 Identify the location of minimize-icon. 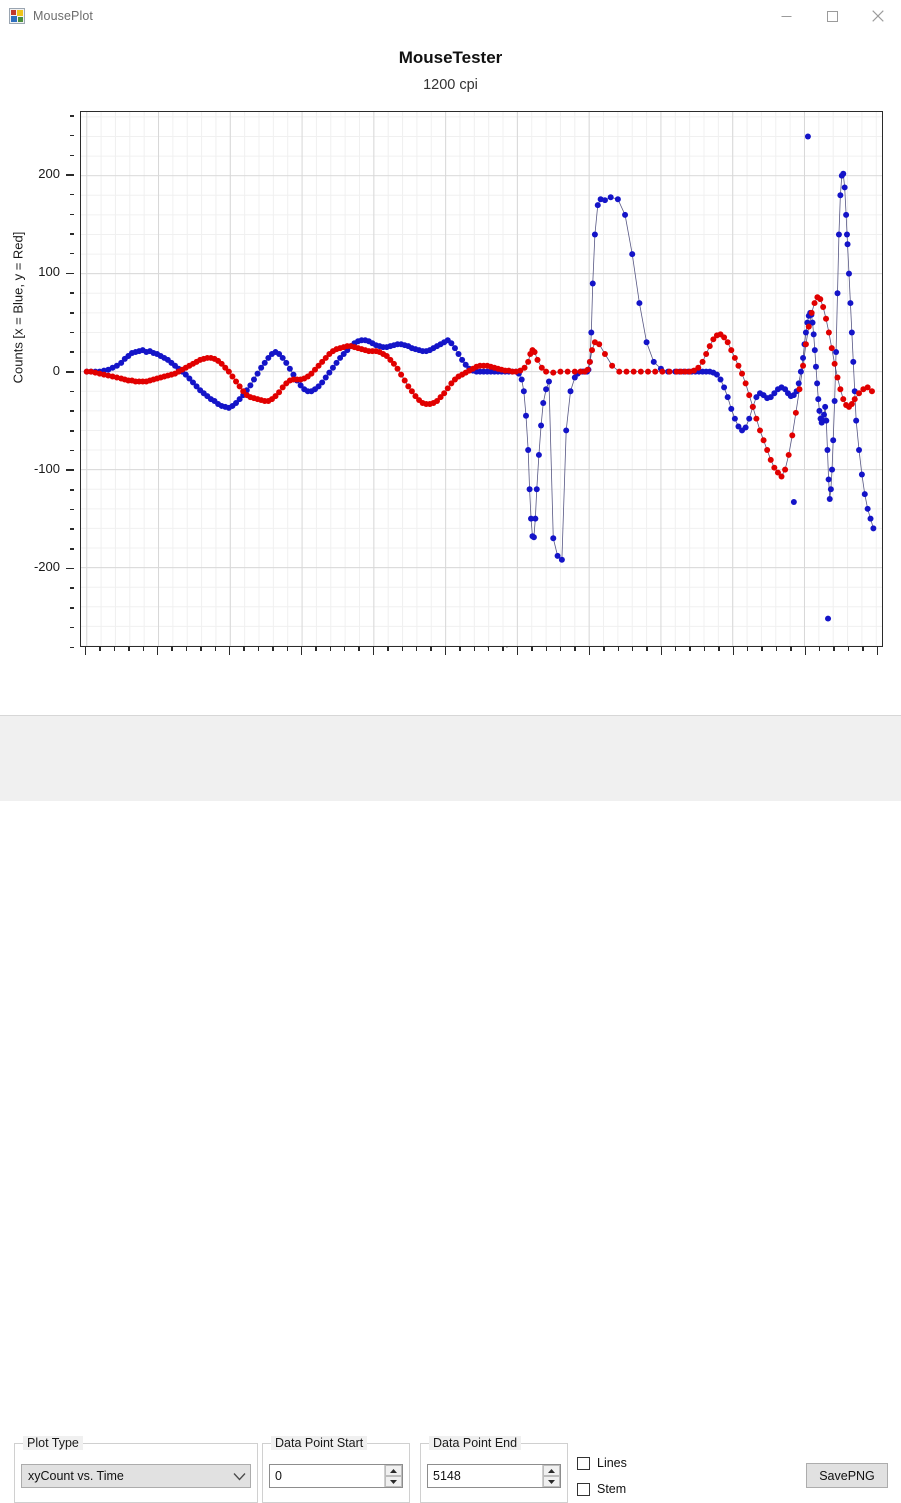
(786, 16).